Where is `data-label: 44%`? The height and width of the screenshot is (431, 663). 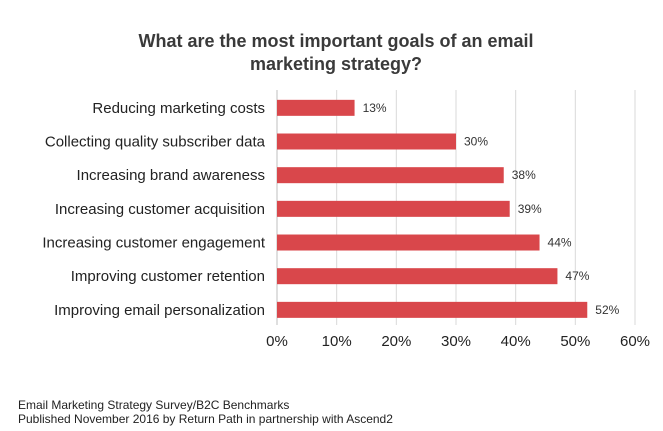
data-label: 44% is located at coordinates (560, 243).